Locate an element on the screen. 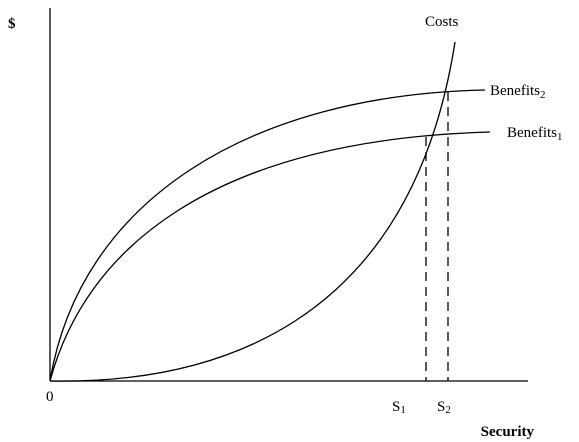  x-axis-label: Security is located at coordinates (508, 432).